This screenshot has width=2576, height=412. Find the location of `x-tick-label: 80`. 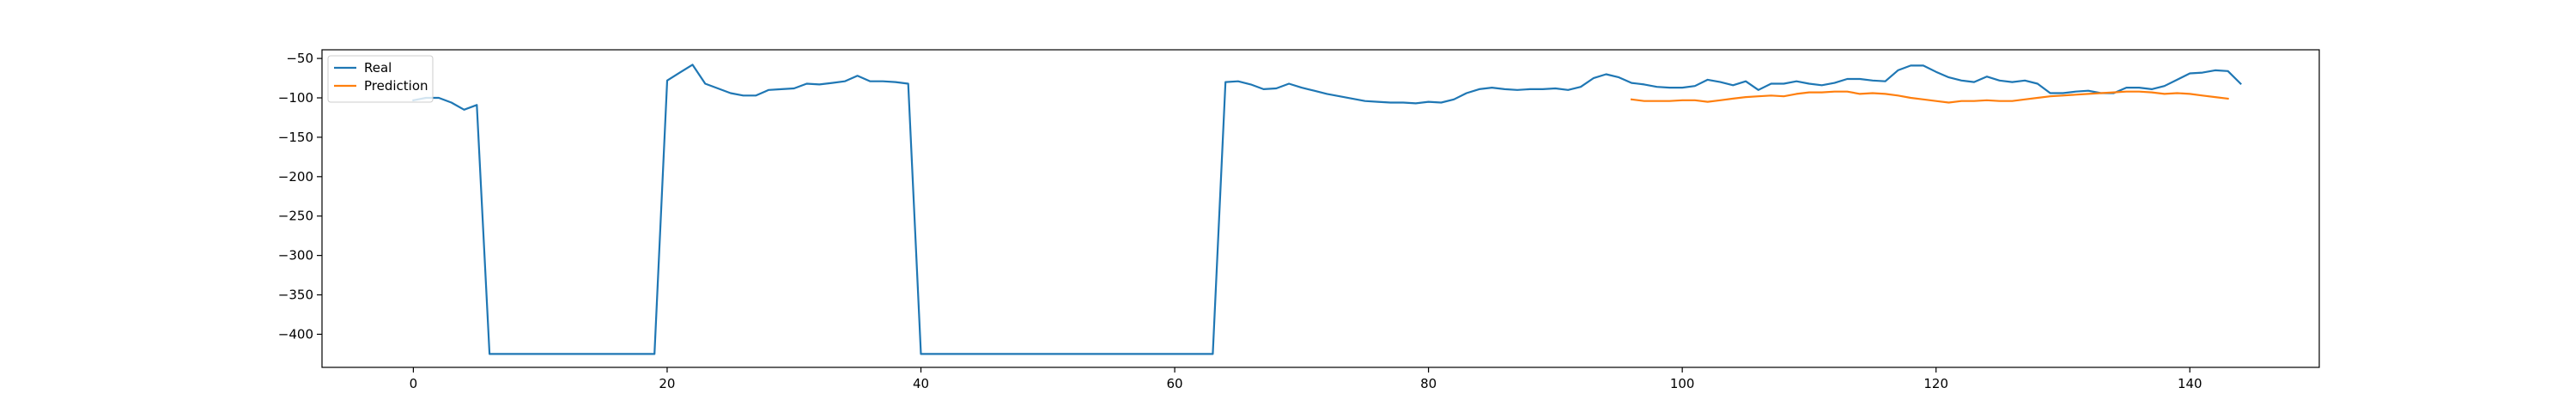

x-tick-label: 80 is located at coordinates (1429, 383).